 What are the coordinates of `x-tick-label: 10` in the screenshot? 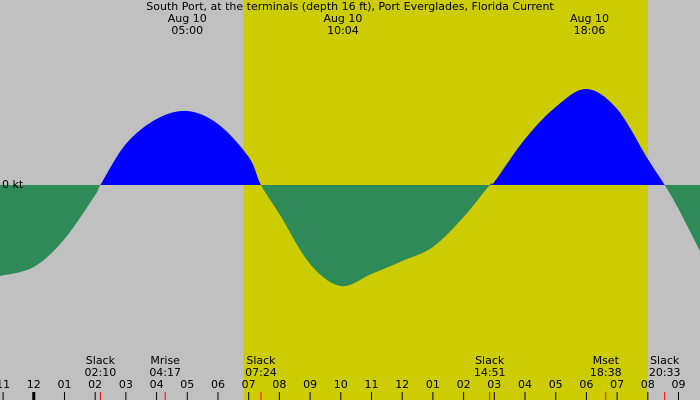 It's located at (341, 384).